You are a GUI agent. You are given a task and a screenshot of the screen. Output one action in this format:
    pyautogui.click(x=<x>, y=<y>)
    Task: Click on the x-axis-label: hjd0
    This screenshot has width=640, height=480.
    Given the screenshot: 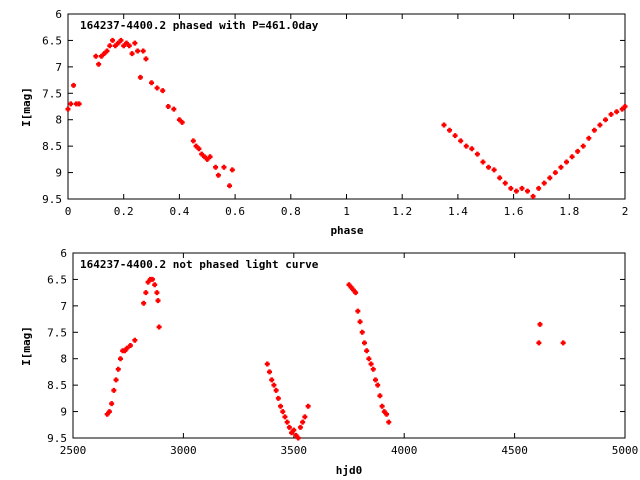 What is the action you would take?
    pyautogui.click(x=349, y=470)
    